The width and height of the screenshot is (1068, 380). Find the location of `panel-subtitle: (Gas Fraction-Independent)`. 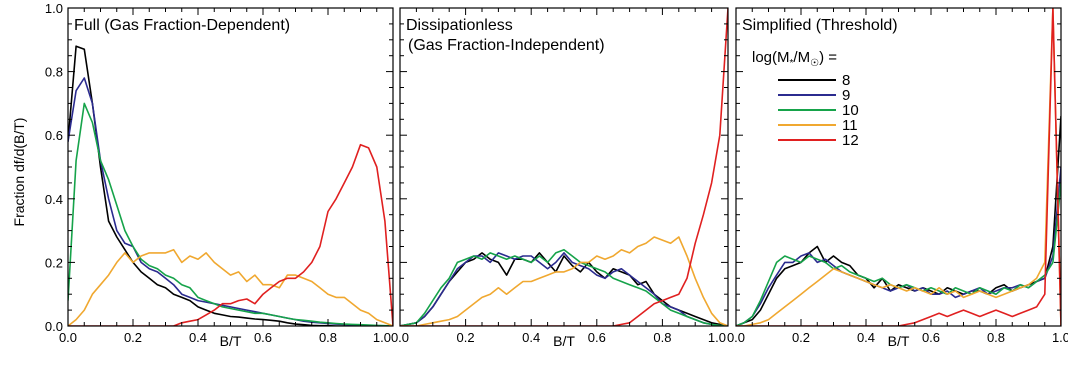

panel-subtitle: (Gas Fraction-Independent) is located at coordinates (506, 45).